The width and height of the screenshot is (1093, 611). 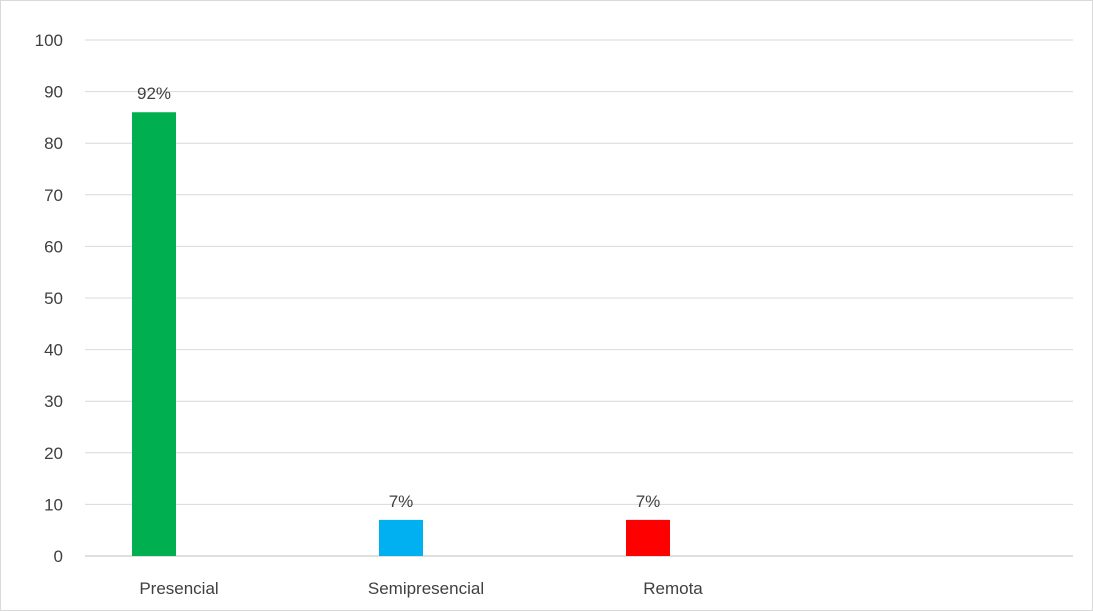 What do you see at coordinates (426, 588) in the screenshot?
I see `x-category-label: Semipresencial` at bounding box center [426, 588].